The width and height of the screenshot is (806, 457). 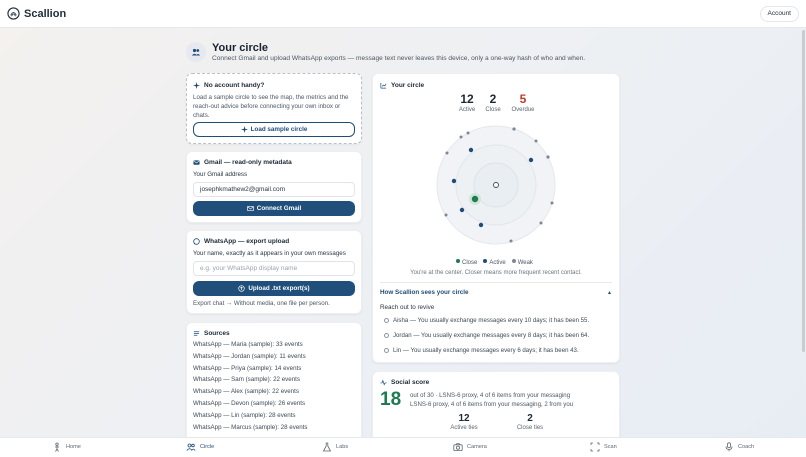 I want to click on flask-icon, so click(x=327, y=447).